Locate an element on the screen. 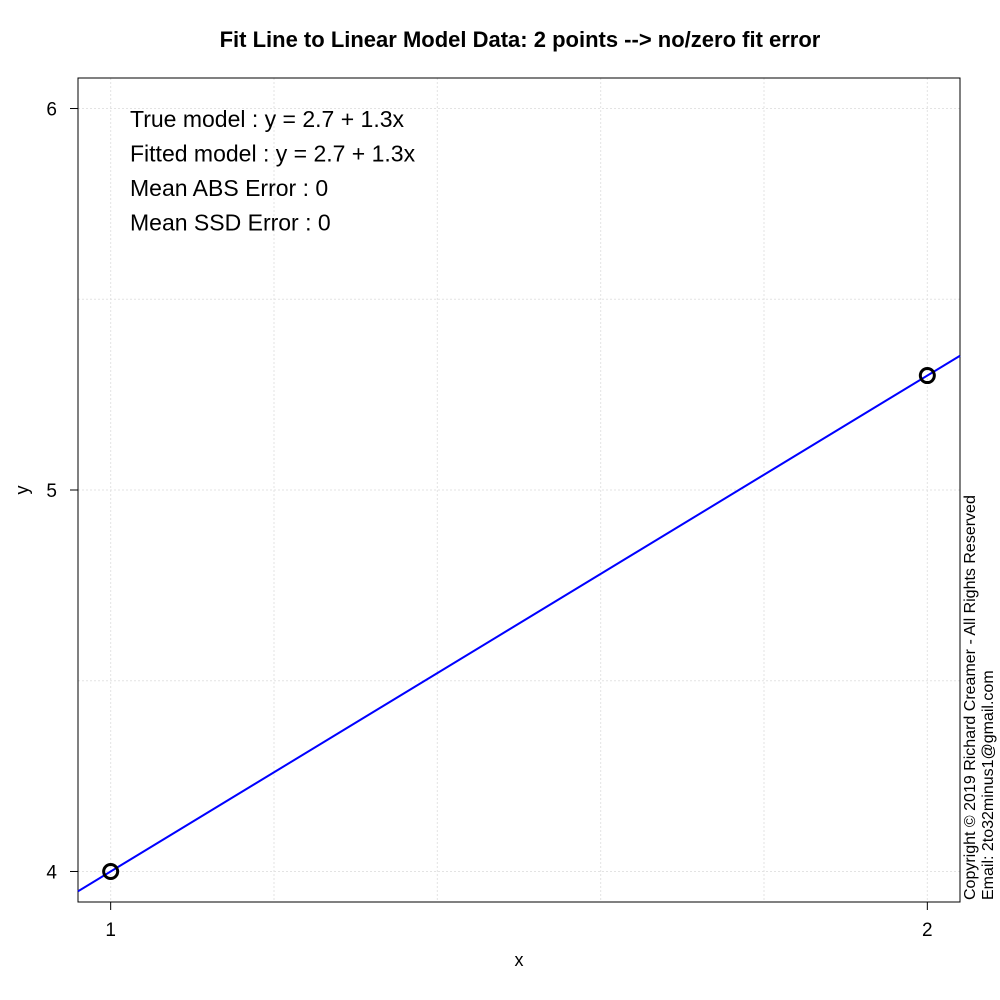  annotation-line-2: Mean ABS Error : 0 is located at coordinates (229, 188).